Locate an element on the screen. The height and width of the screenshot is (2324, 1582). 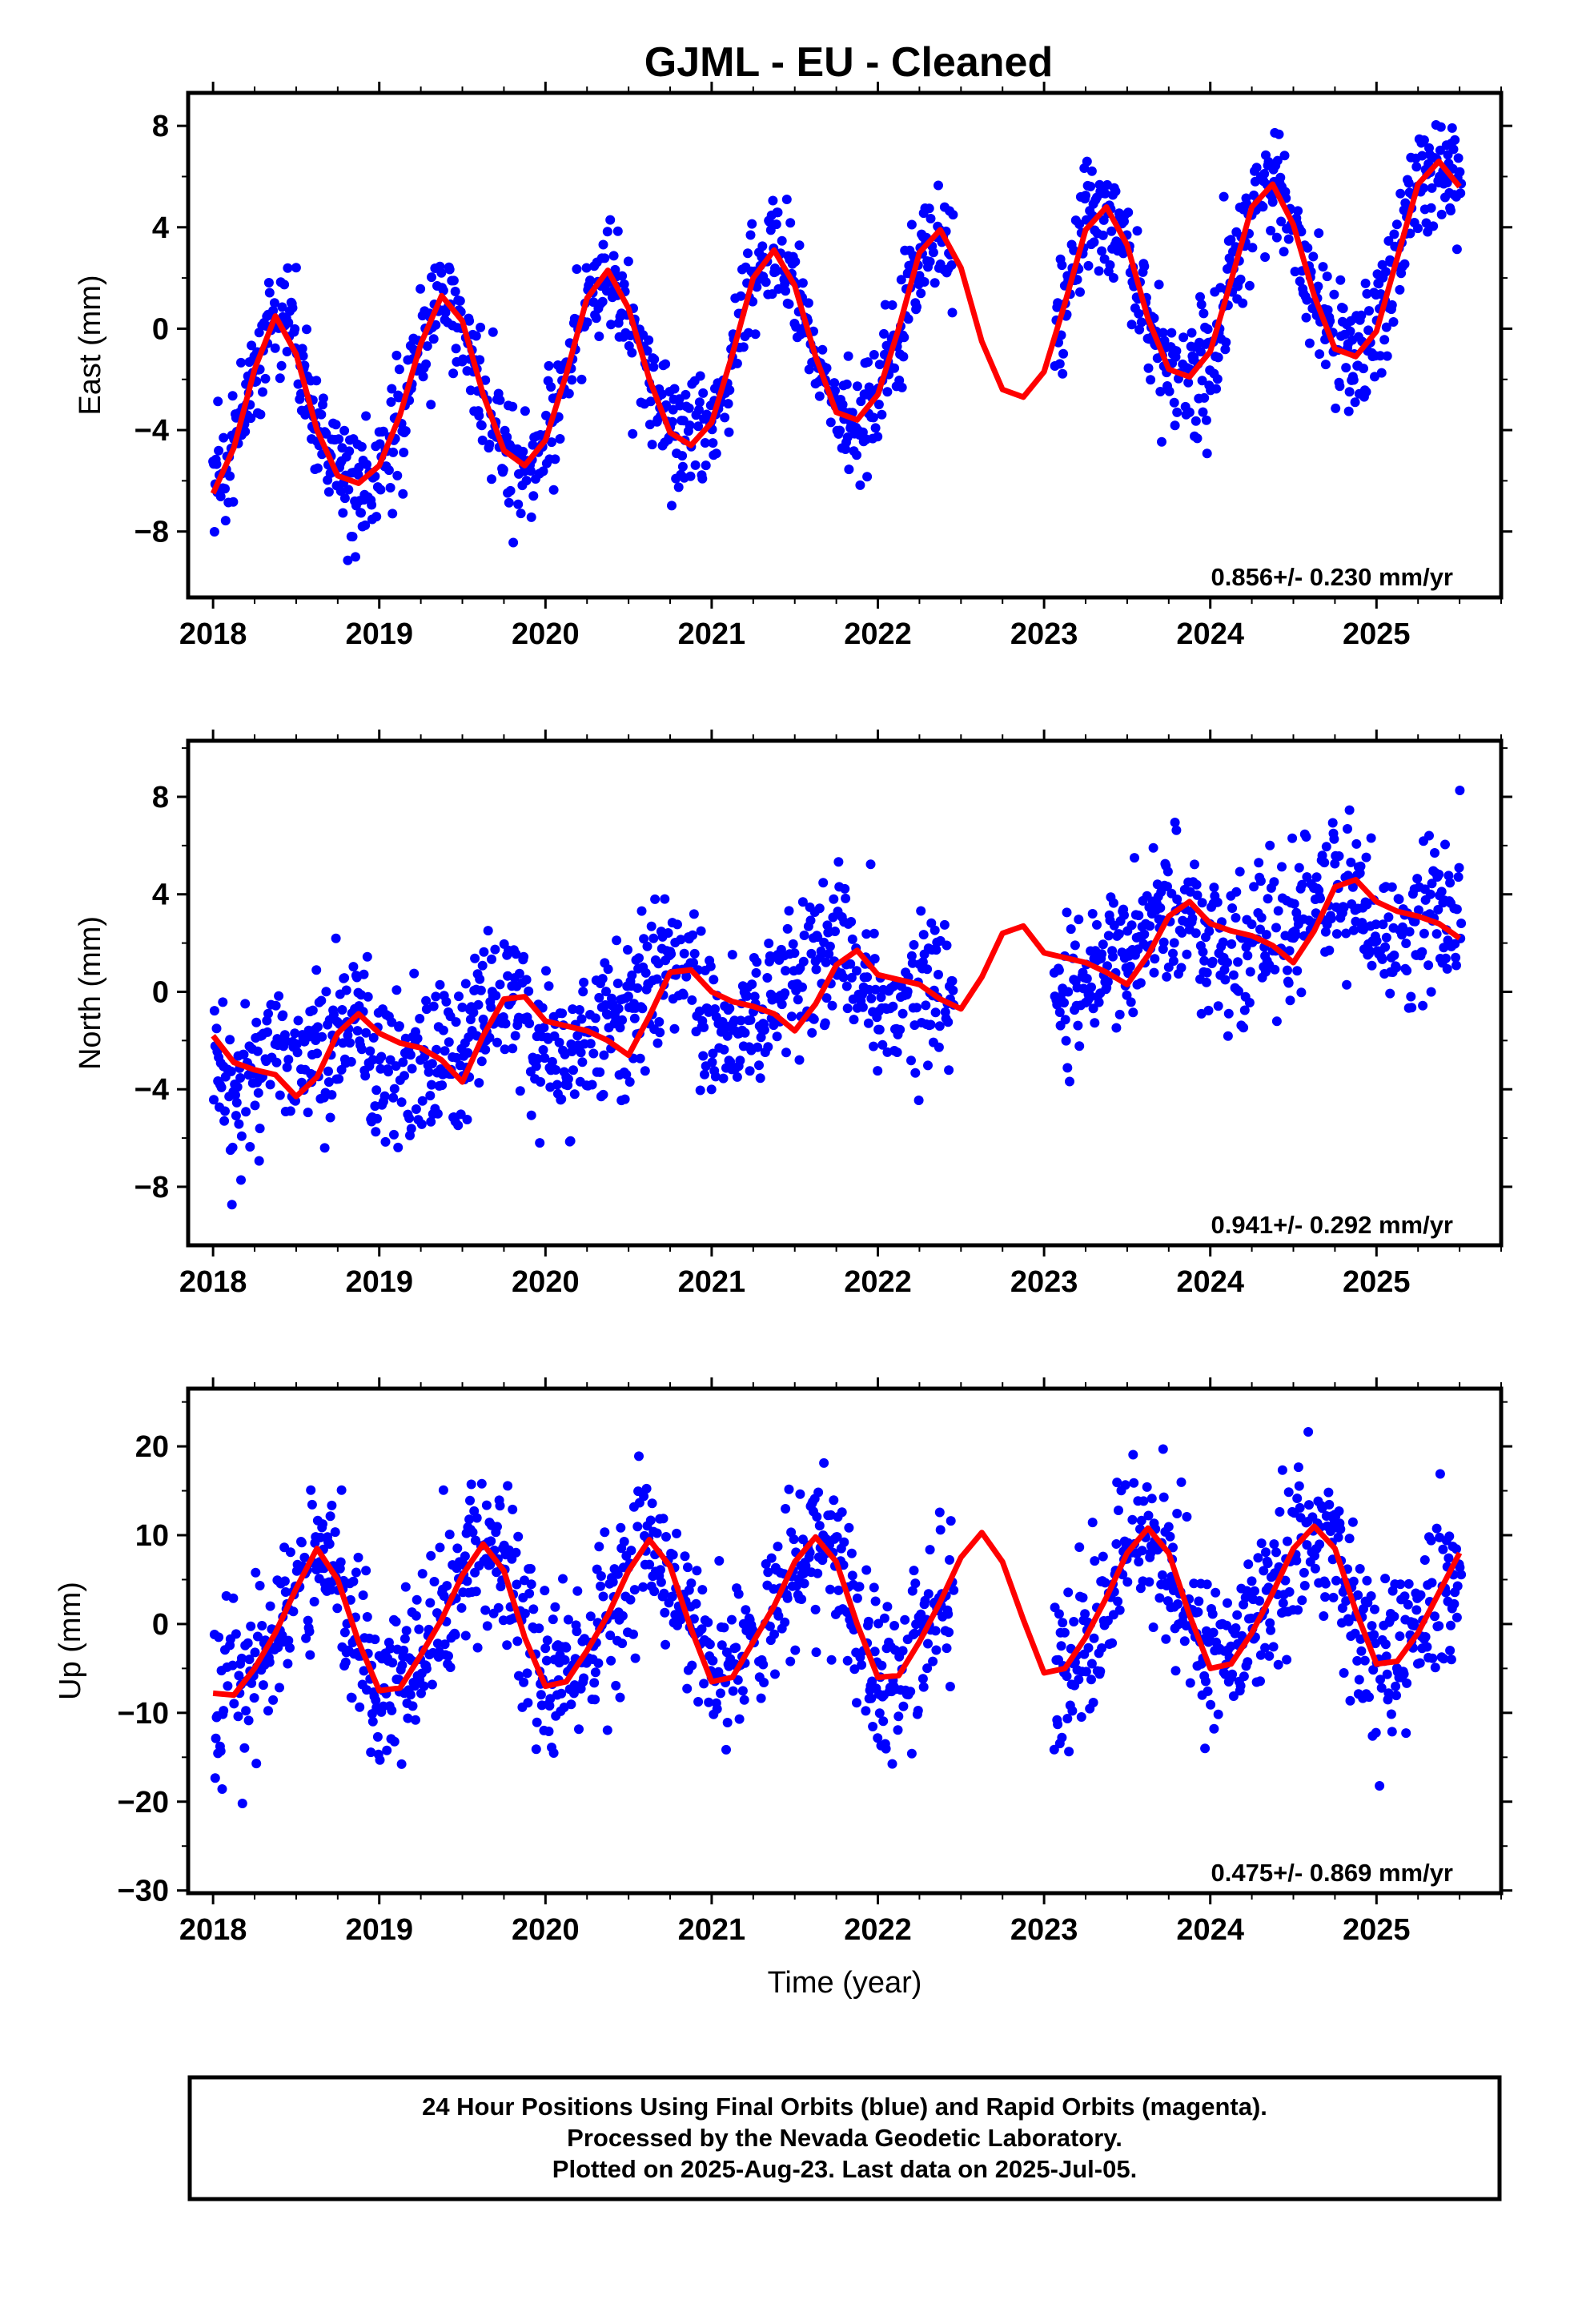
east-y-axis-label: East (mm) is located at coordinates (91, 345).